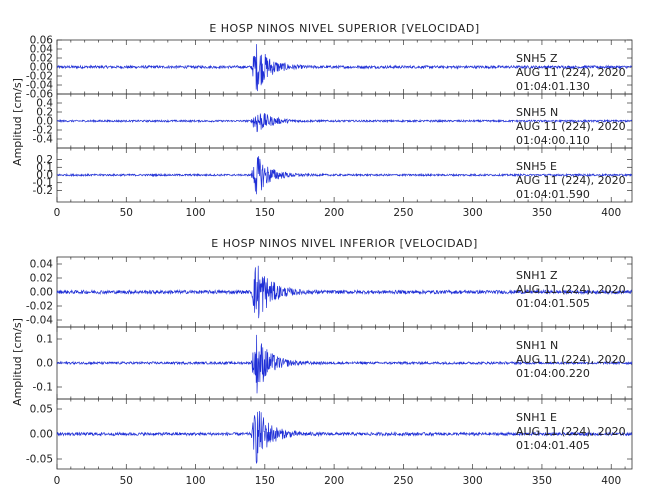 This screenshot has width=650, height=500. I want to click on station-label: SNH5 E, so click(536, 166).